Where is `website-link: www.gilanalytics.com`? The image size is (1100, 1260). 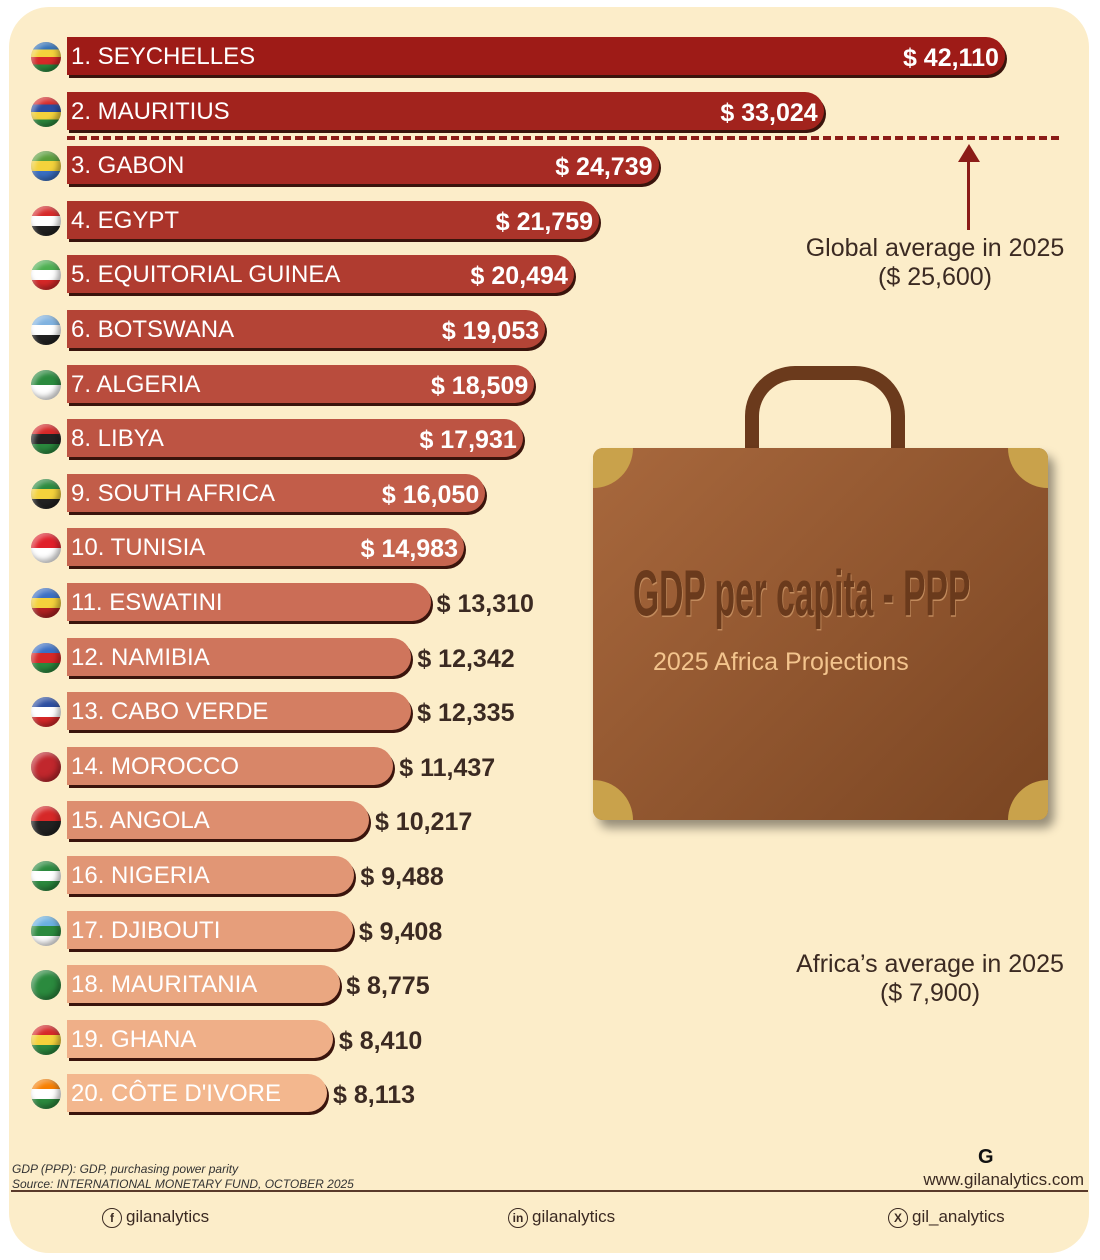
website-link: www.gilanalytics.com is located at coordinates (1003, 1179).